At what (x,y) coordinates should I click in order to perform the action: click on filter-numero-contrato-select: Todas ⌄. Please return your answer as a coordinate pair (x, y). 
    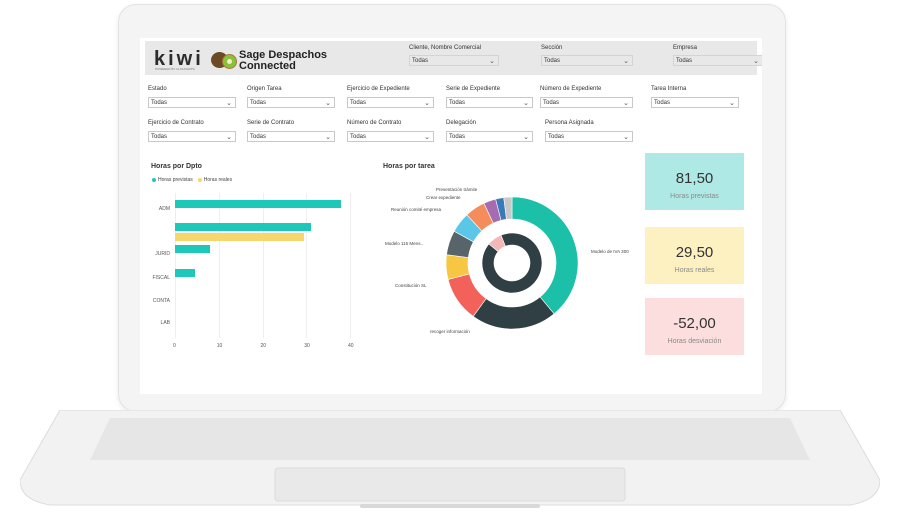
    Looking at the image, I should click on (390, 136).